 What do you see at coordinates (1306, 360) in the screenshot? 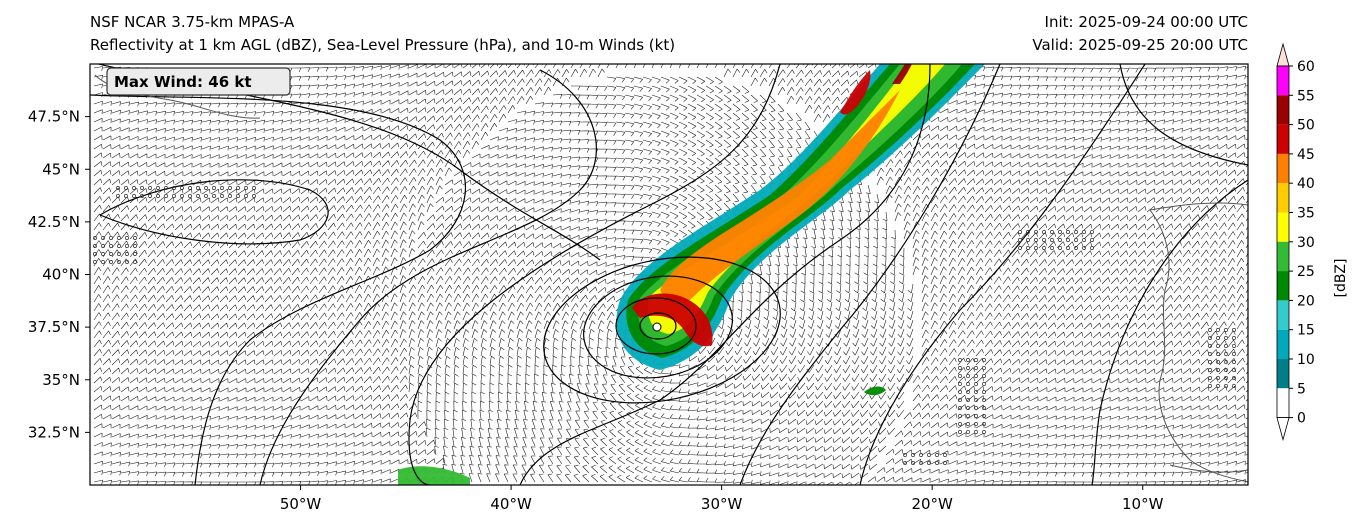
I see `colorbar-tick-label: 10` at bounding box center [1306, 360].